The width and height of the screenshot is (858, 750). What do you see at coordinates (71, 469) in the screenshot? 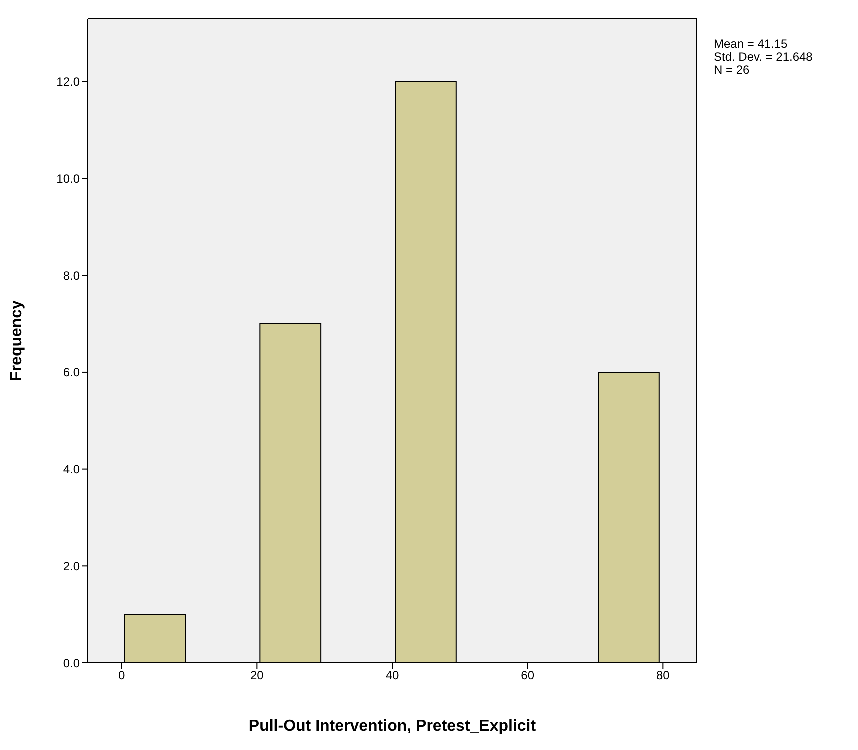
I see `y-tick-label: 4.0` at bounding box center [71, 469].